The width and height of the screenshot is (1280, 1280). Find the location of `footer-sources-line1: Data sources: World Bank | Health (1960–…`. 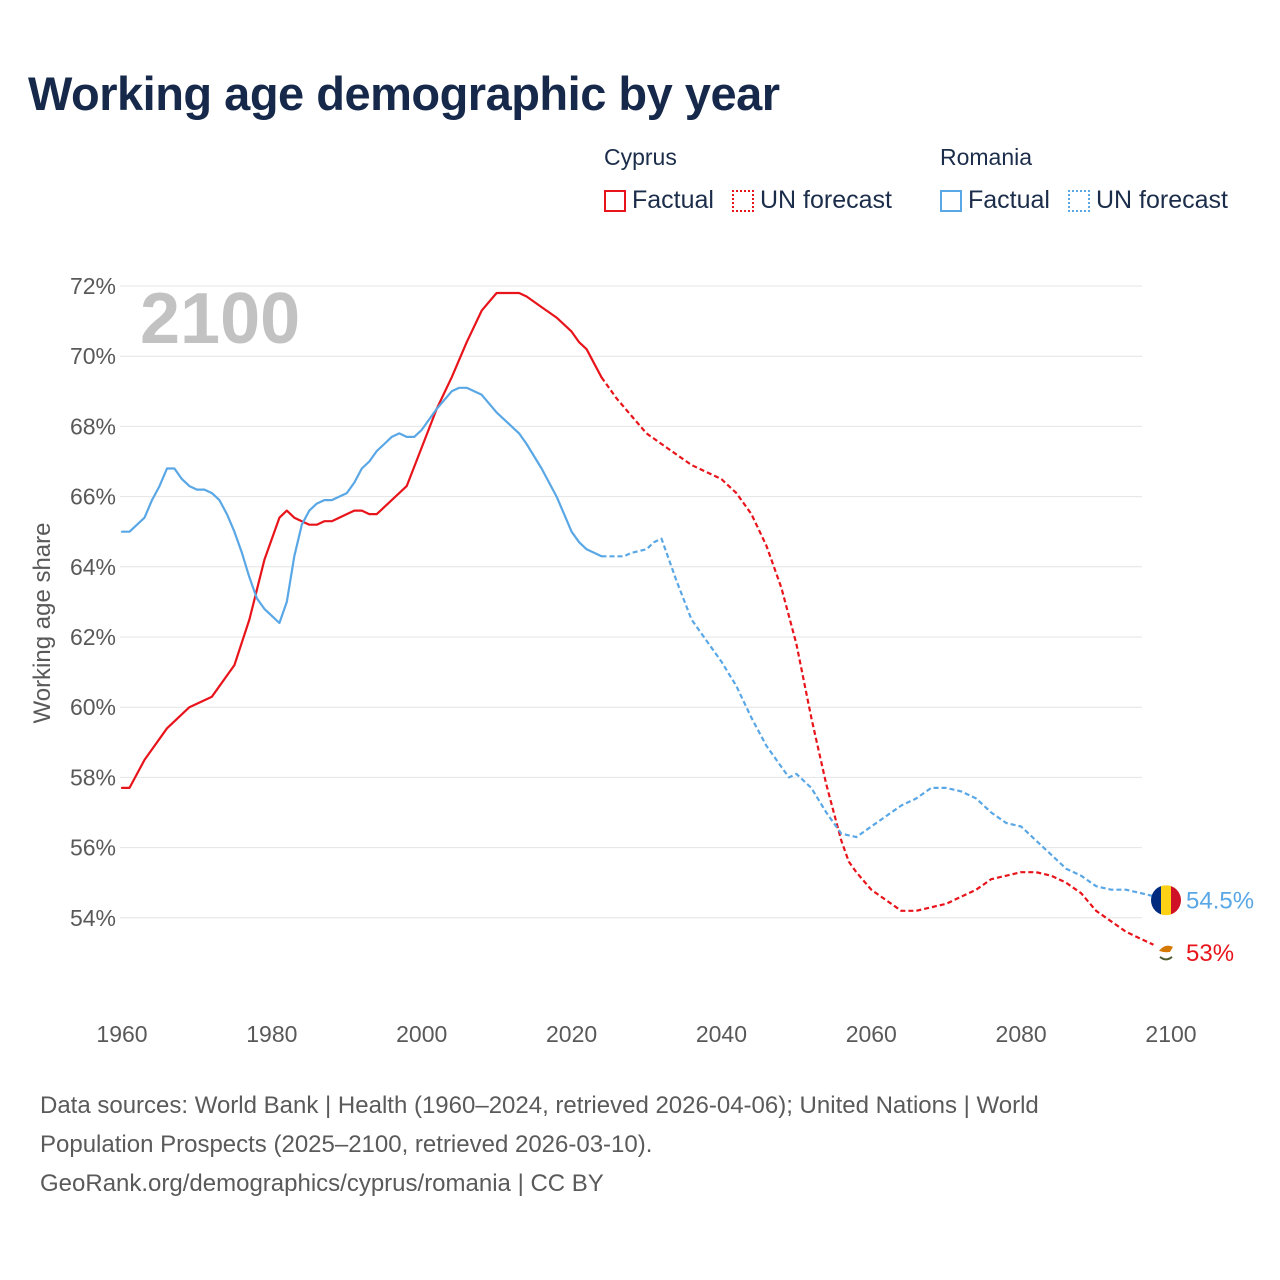

footer-sources-line1: Data sources: World Bank | Health (1960–… is located at coordinates (539, 1105).